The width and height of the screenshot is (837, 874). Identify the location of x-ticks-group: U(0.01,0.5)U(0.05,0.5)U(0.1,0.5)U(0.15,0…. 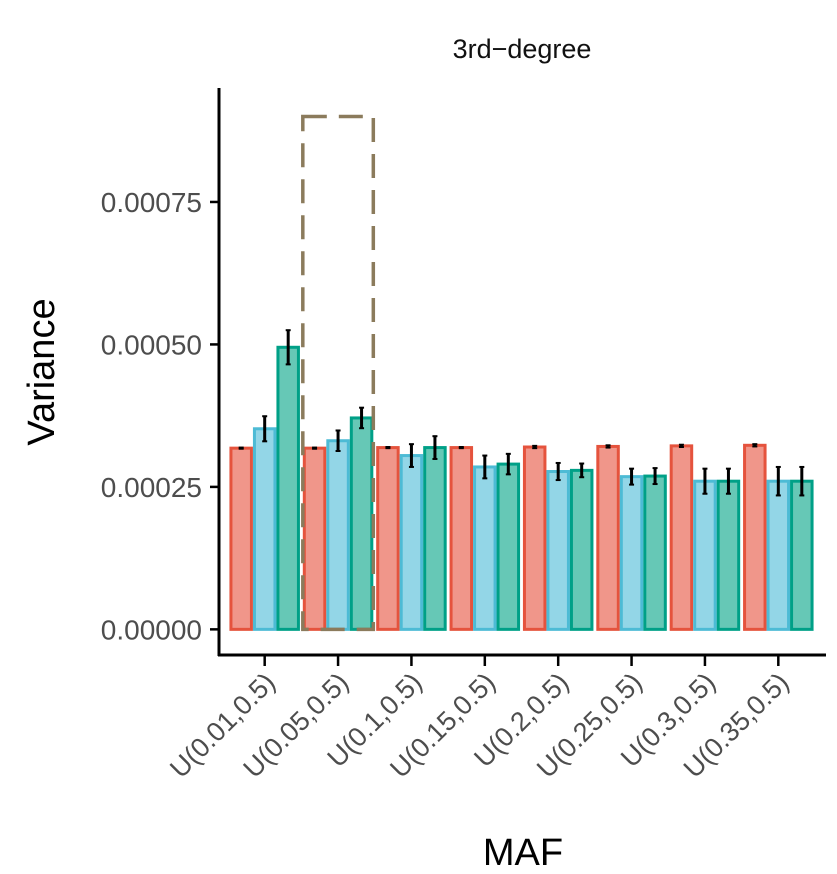
(479, 720).